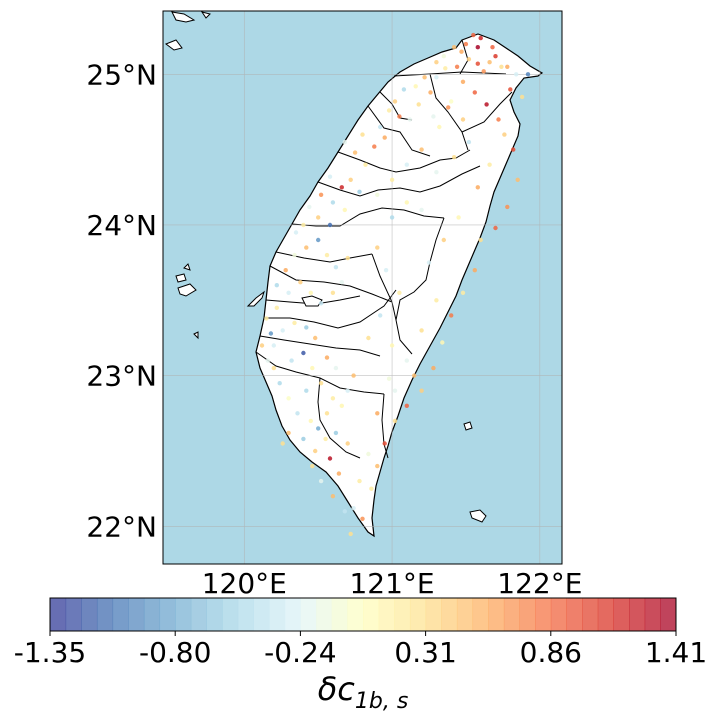 The height and width of the screenshot is (720, 720). I want to click on longitude-label: 122°E, so click(539, 583).